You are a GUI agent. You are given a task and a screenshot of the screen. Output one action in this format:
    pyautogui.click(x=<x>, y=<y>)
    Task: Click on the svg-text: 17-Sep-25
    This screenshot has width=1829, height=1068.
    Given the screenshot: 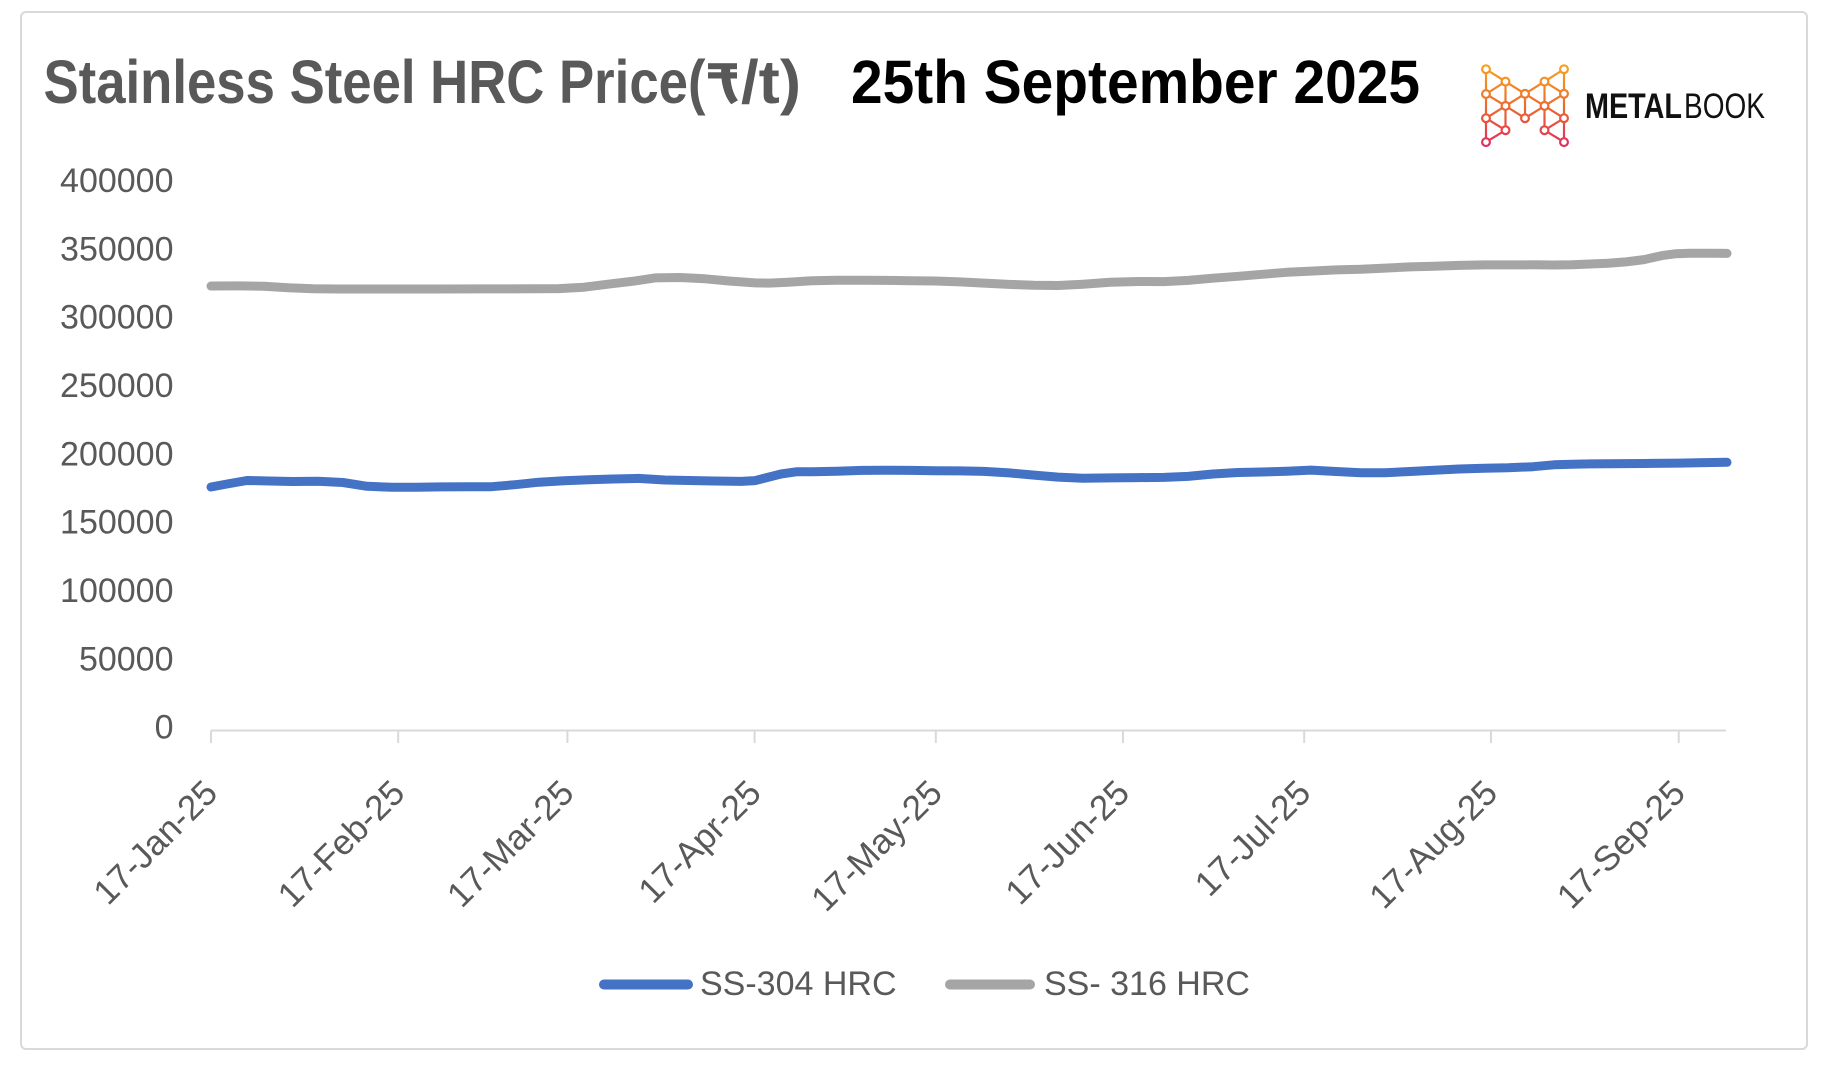 What is the action you would take?
    pyautogui.click(x=1621, y=844)
    